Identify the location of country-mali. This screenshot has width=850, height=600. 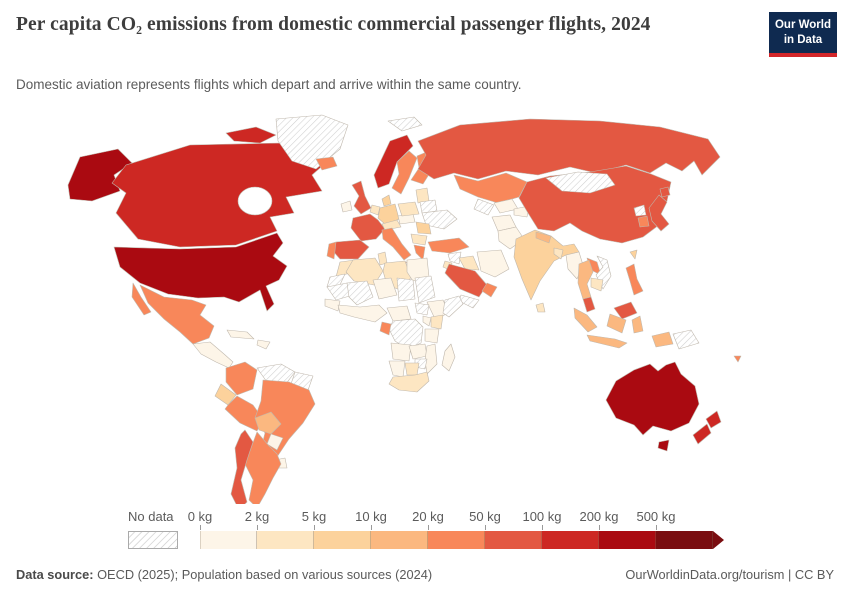
(360, 293).